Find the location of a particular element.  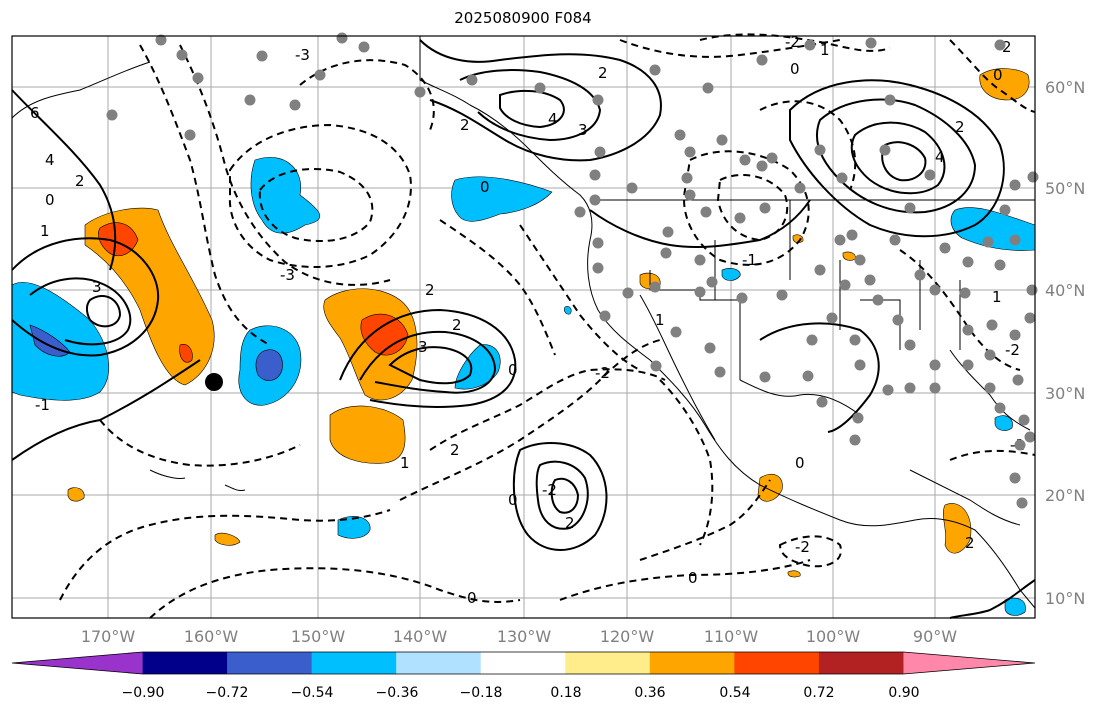

lon-label: 110°W is located at coordinates (731, 636).